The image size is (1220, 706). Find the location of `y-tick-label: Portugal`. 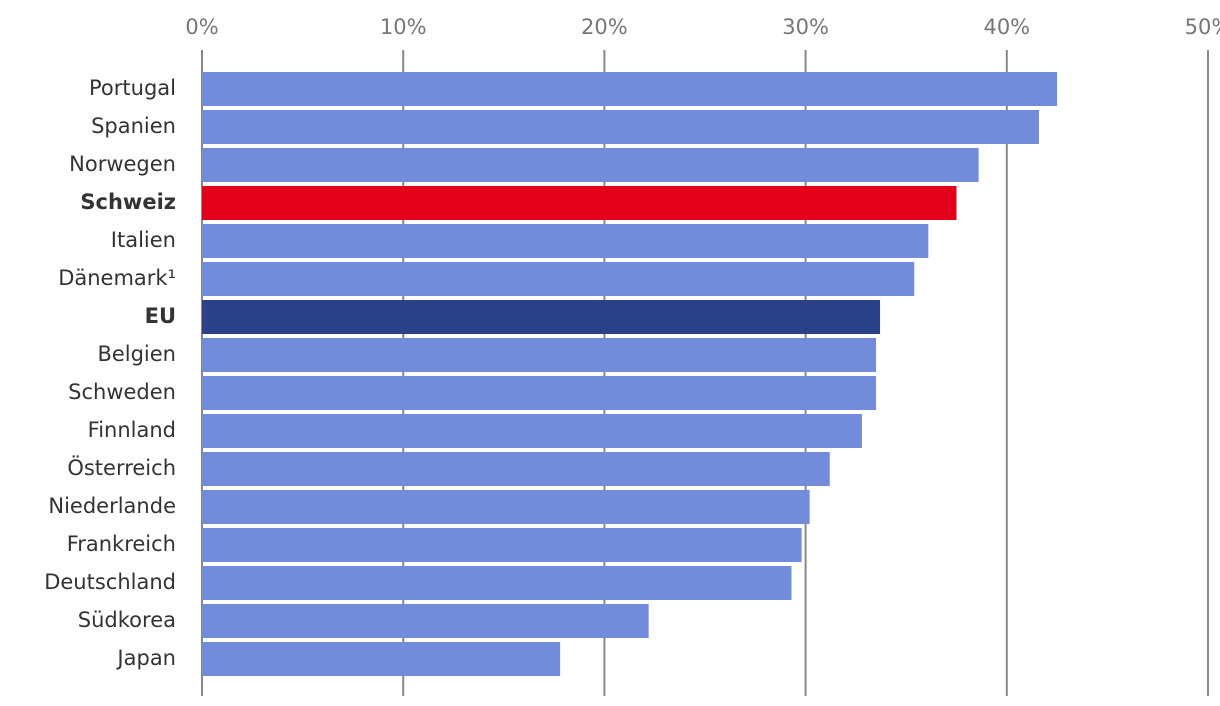

y-tick-label: Portugal is located at coordinates (132, 88).